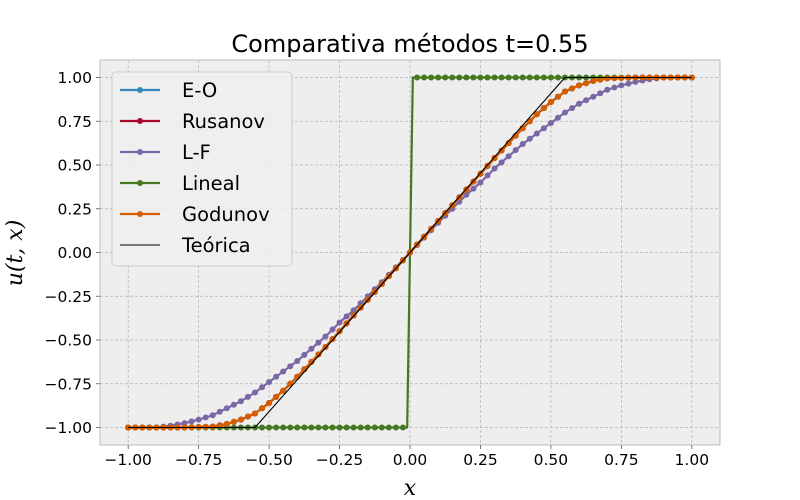 The image size is (800, 500). Describe the element at coordinates (15, 253) in the screenshot. I see `y-axis-label: u(t, x)` at that location.